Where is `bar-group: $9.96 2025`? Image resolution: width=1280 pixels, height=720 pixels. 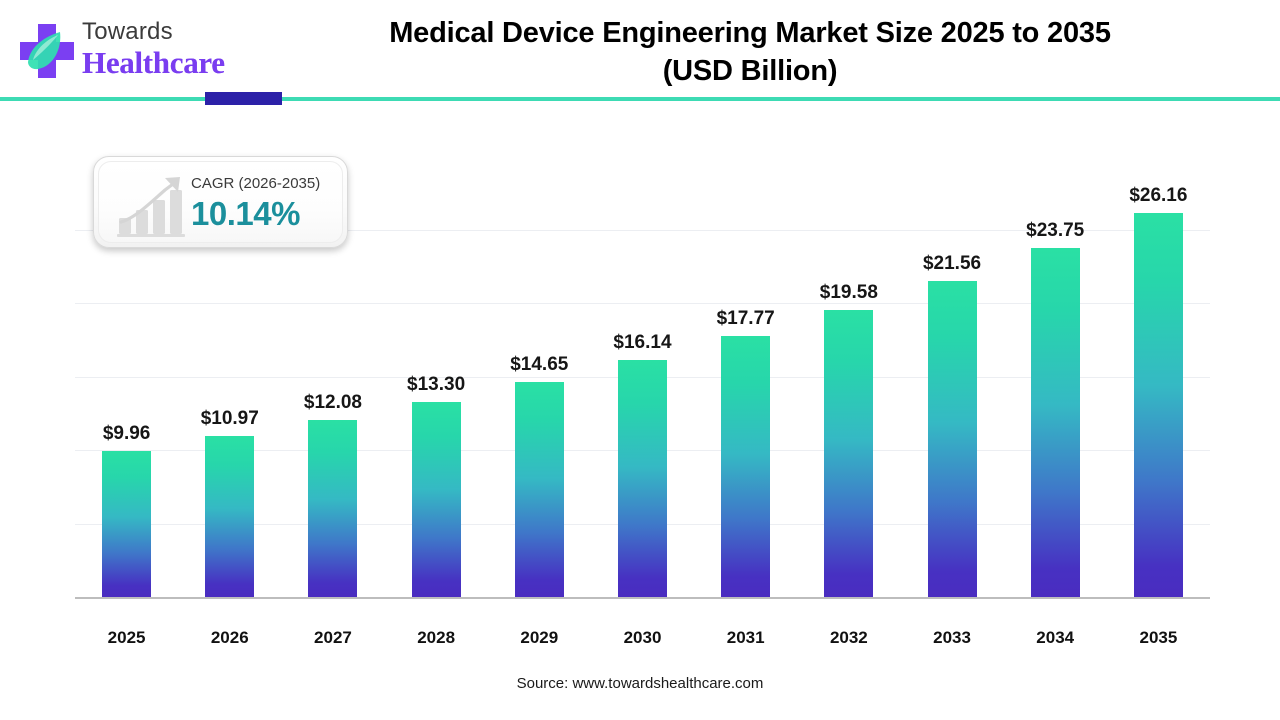 bar-group: $9.96 2025 is located at coordinates (126, 373).